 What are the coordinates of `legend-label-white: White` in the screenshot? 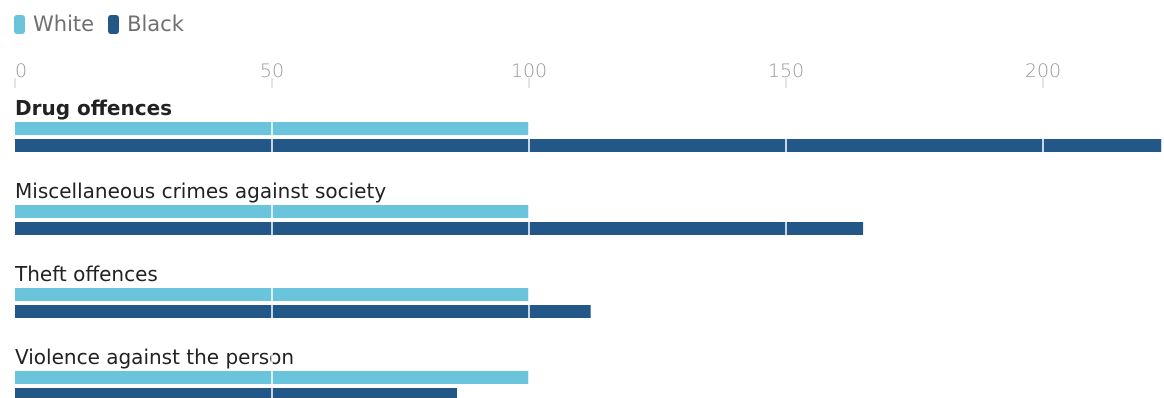 It's located at (64, 24).